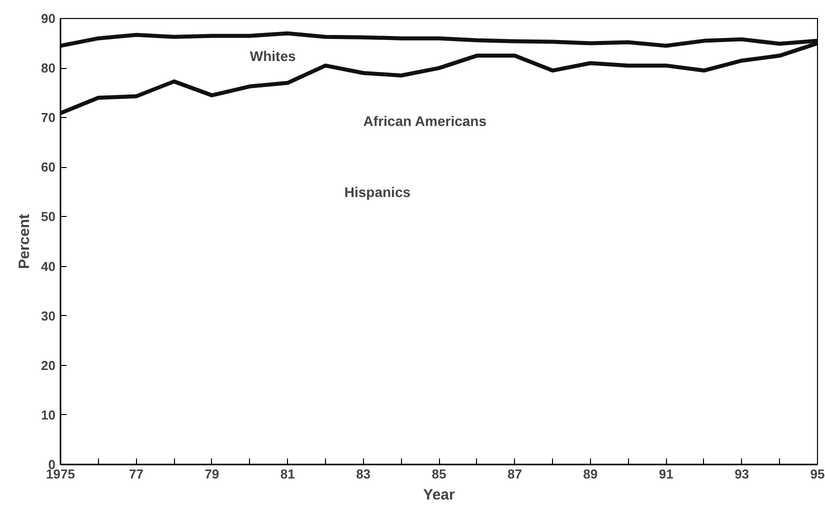 This screenshot has width=825, height=506. I want to click on x-tick-label: 85, so click(439, 474).